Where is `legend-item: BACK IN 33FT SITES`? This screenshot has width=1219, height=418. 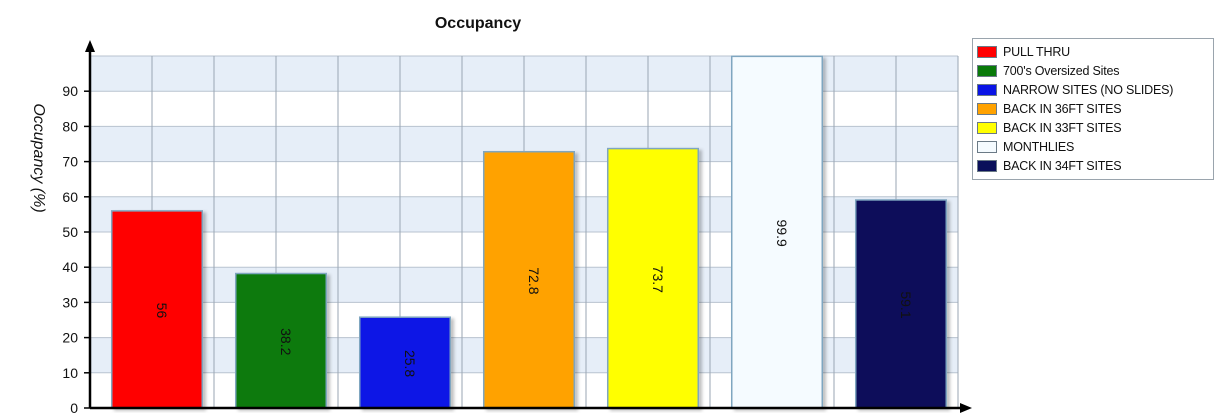 legend-item: BACK IN 33FT SITES is located at coordinates (1093, 127).